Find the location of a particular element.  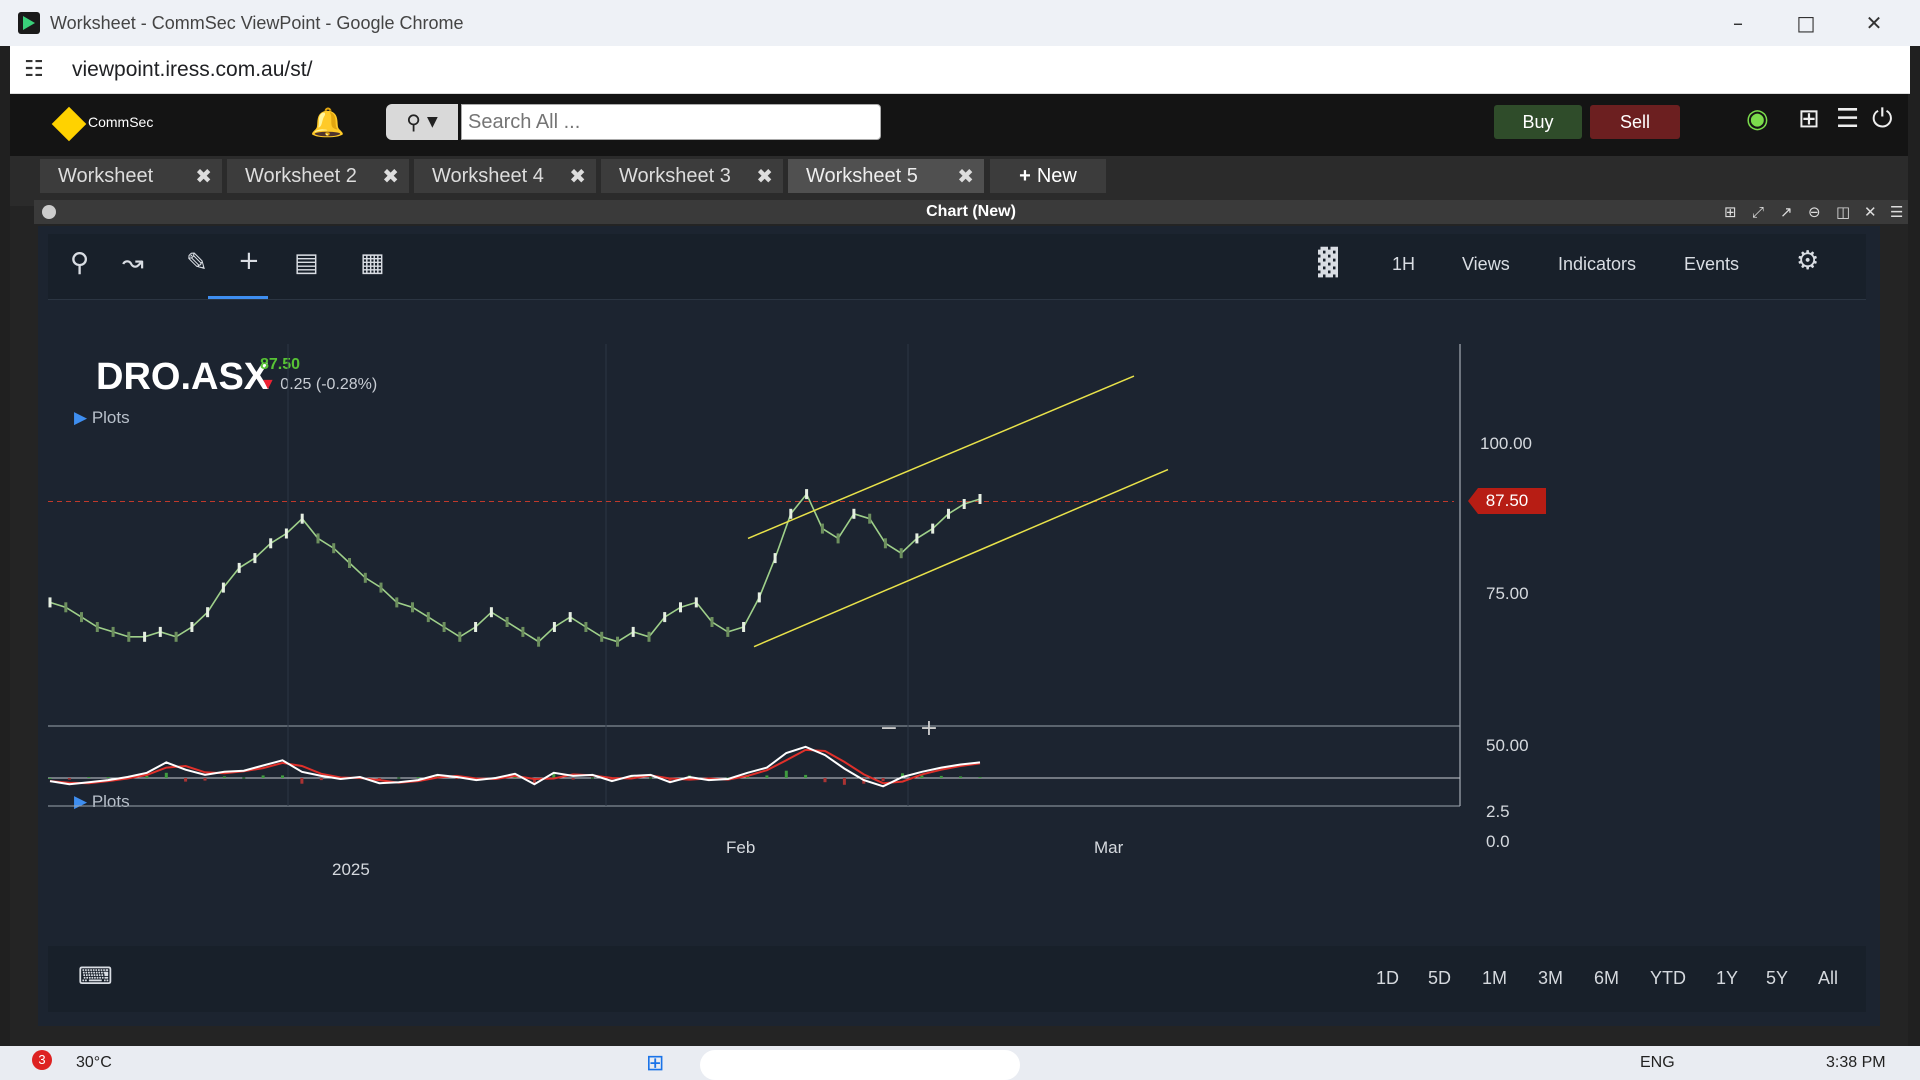

keyboard-icon: ⌨ is located at coordinates (95, 976).